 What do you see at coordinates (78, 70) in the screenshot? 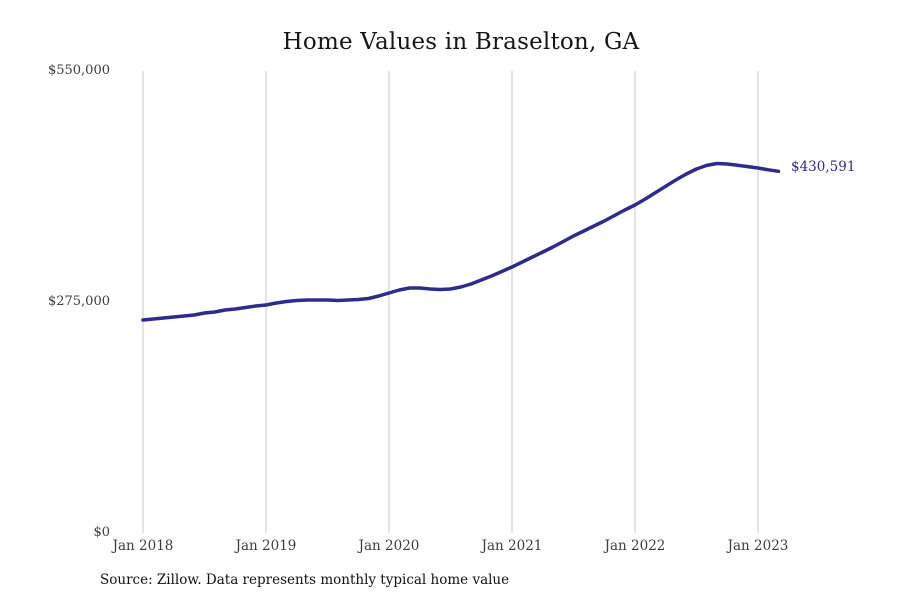
I see `y-axis-tick-550000: $550,000` at bounding box center [78, 70].